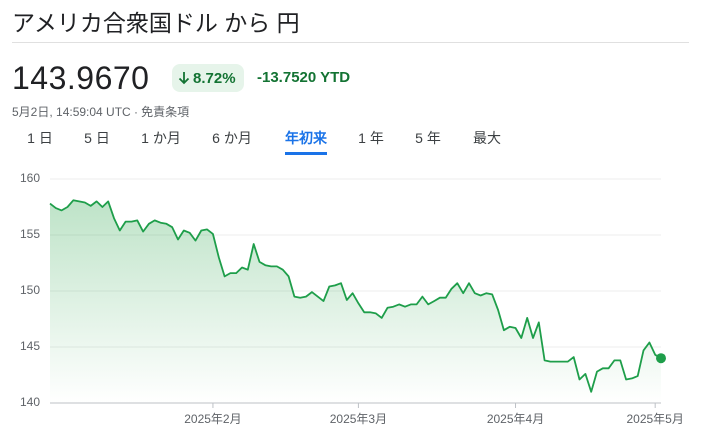 The width and height of the screenshot is (701, 437). What do you see at coordinates (30, 178) in the screenshot?
I see `y-tick-label: 160` at bounding box center [30, 178].